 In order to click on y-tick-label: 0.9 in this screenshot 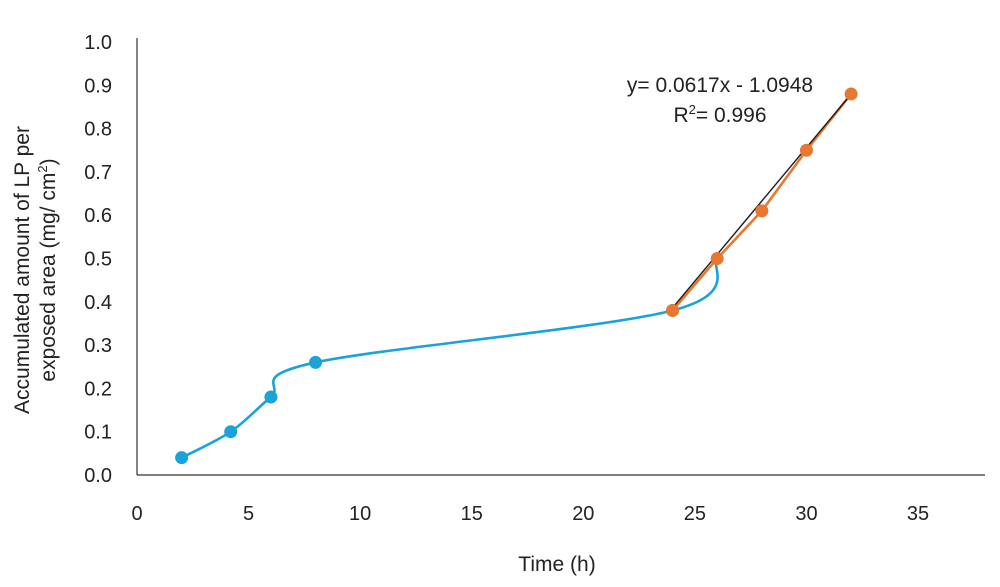, I will do `click(98, 86)`.